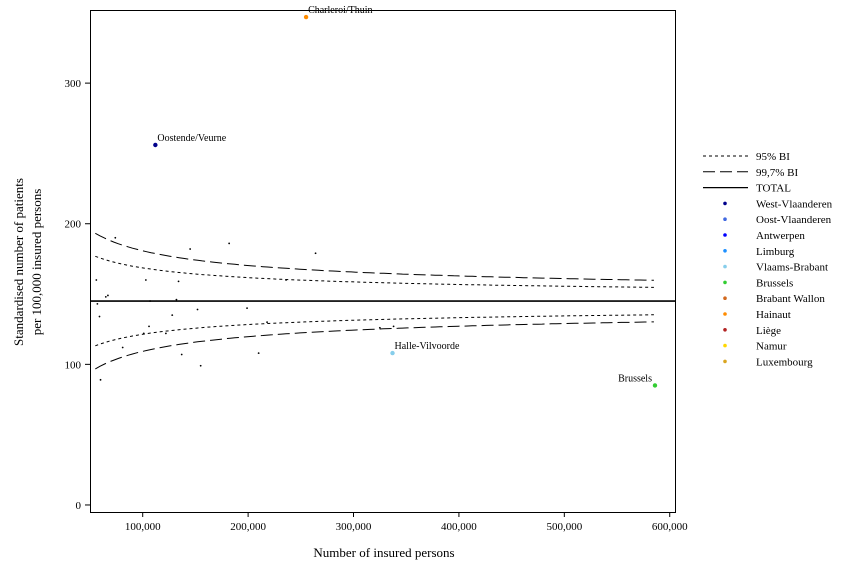  Describe the element at coordinates (768, 331) in the screenshot. I see `legend-region-label: Liège` at that location.